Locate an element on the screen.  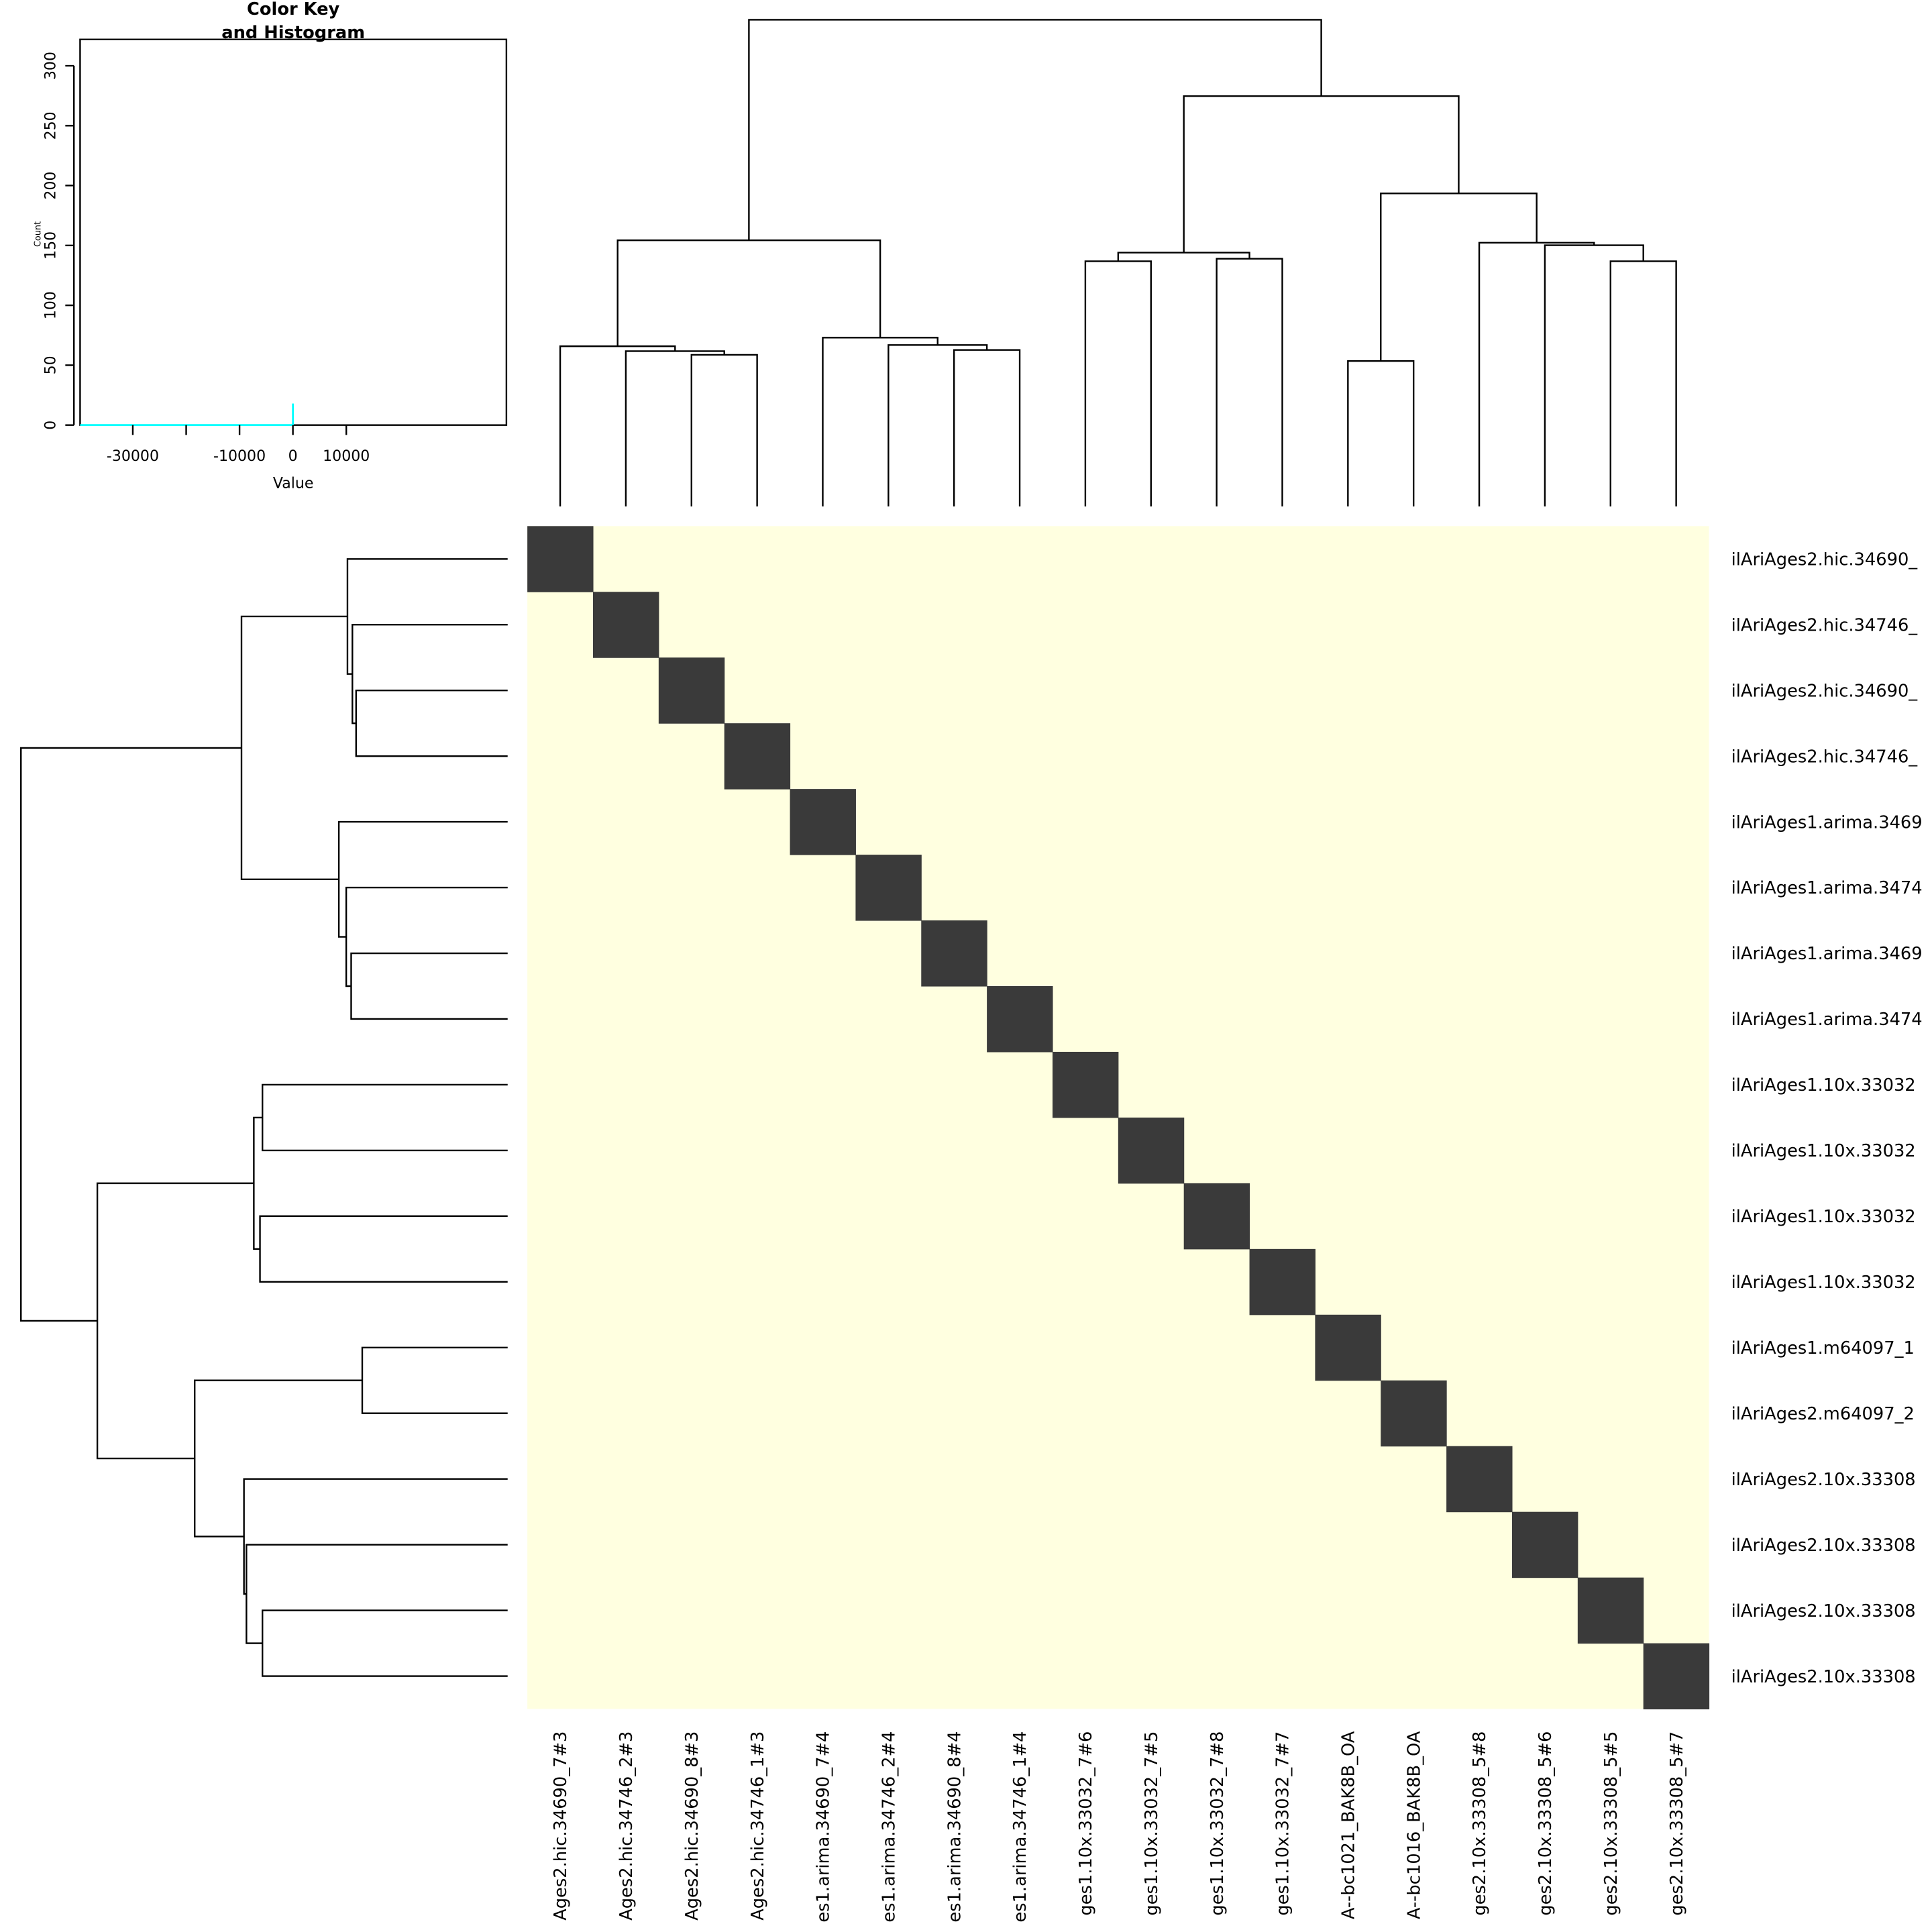
row-label: ilAriAges2.m64097_2 is located at coordinates (1823, 1414).